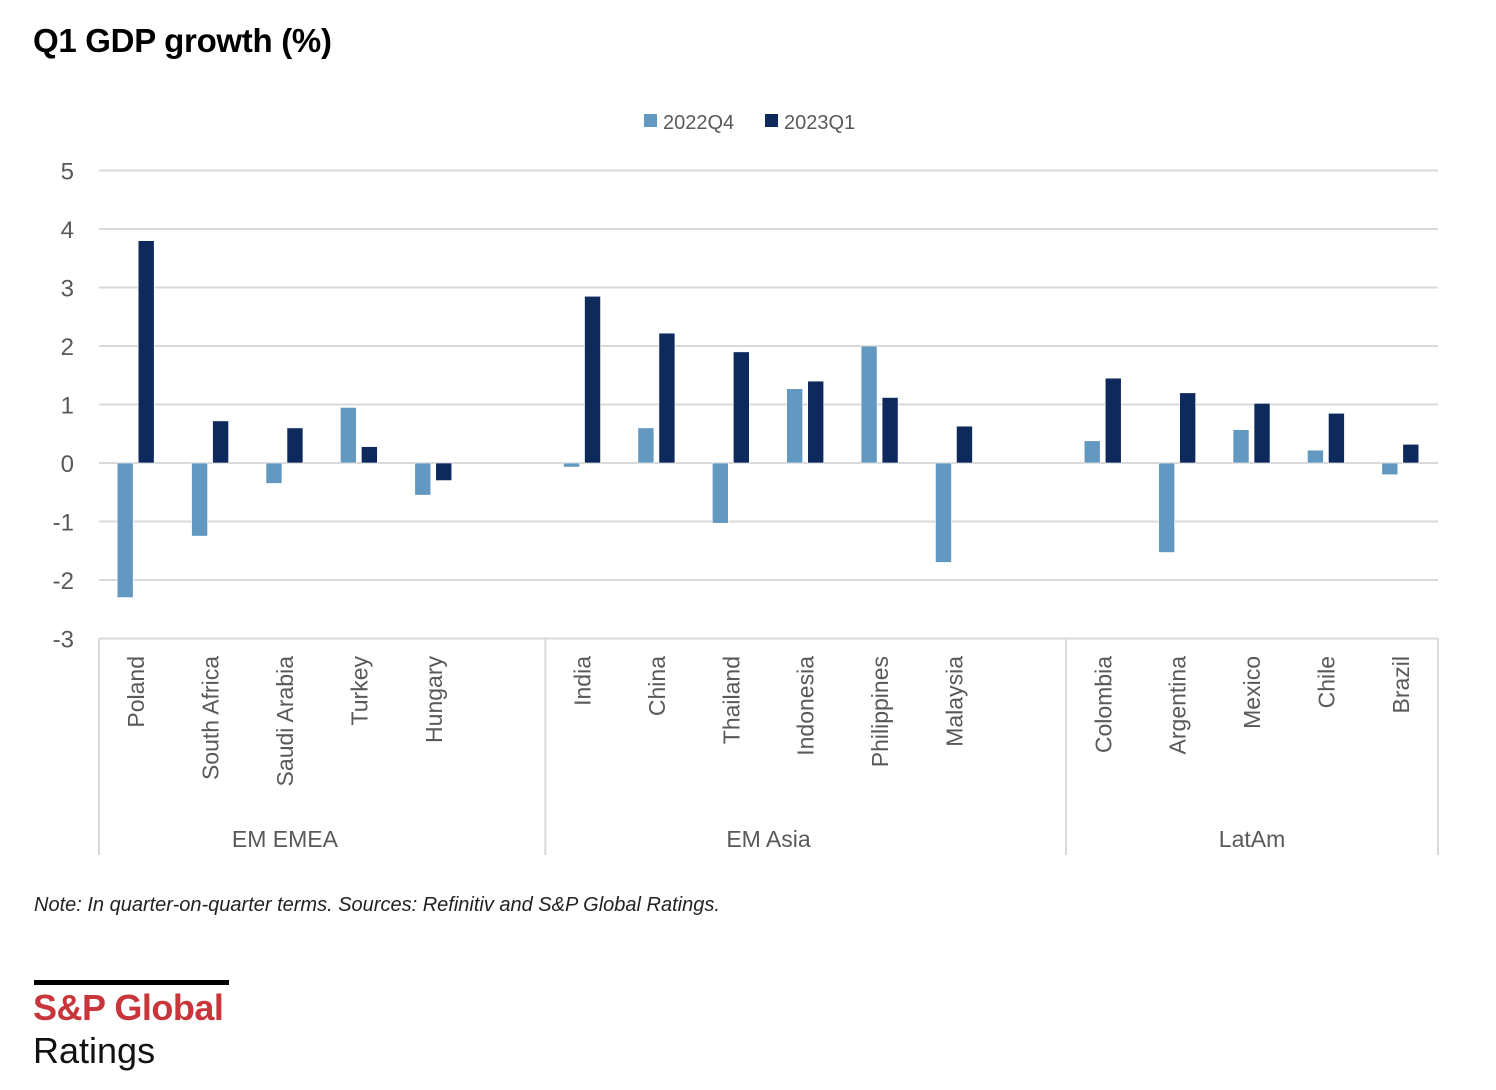 The image size is (1496, 1090). I want to click on x-category-label: Philippines, so click(880, 711).